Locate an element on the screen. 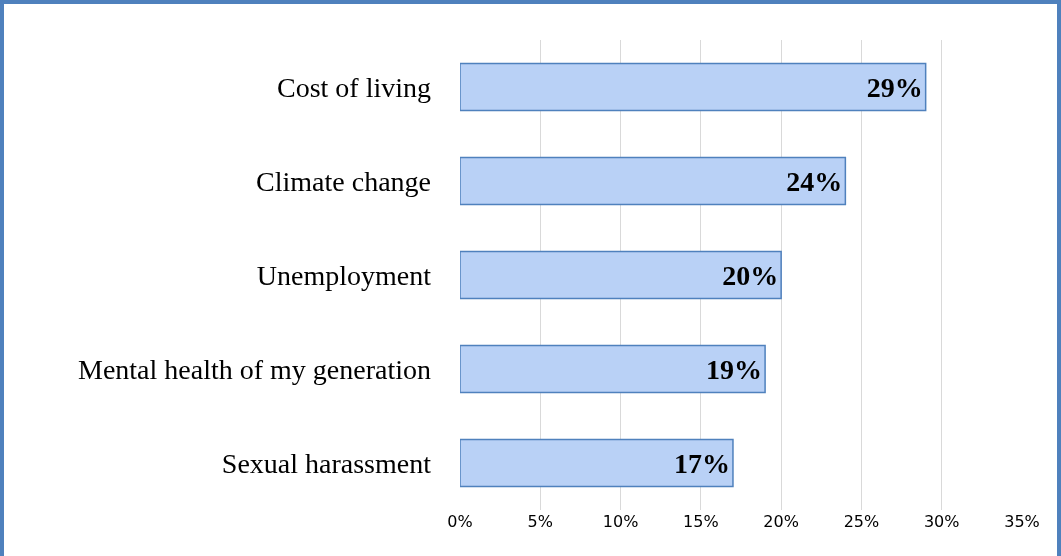  data-label: 19% is located at coordinates (734, 369).